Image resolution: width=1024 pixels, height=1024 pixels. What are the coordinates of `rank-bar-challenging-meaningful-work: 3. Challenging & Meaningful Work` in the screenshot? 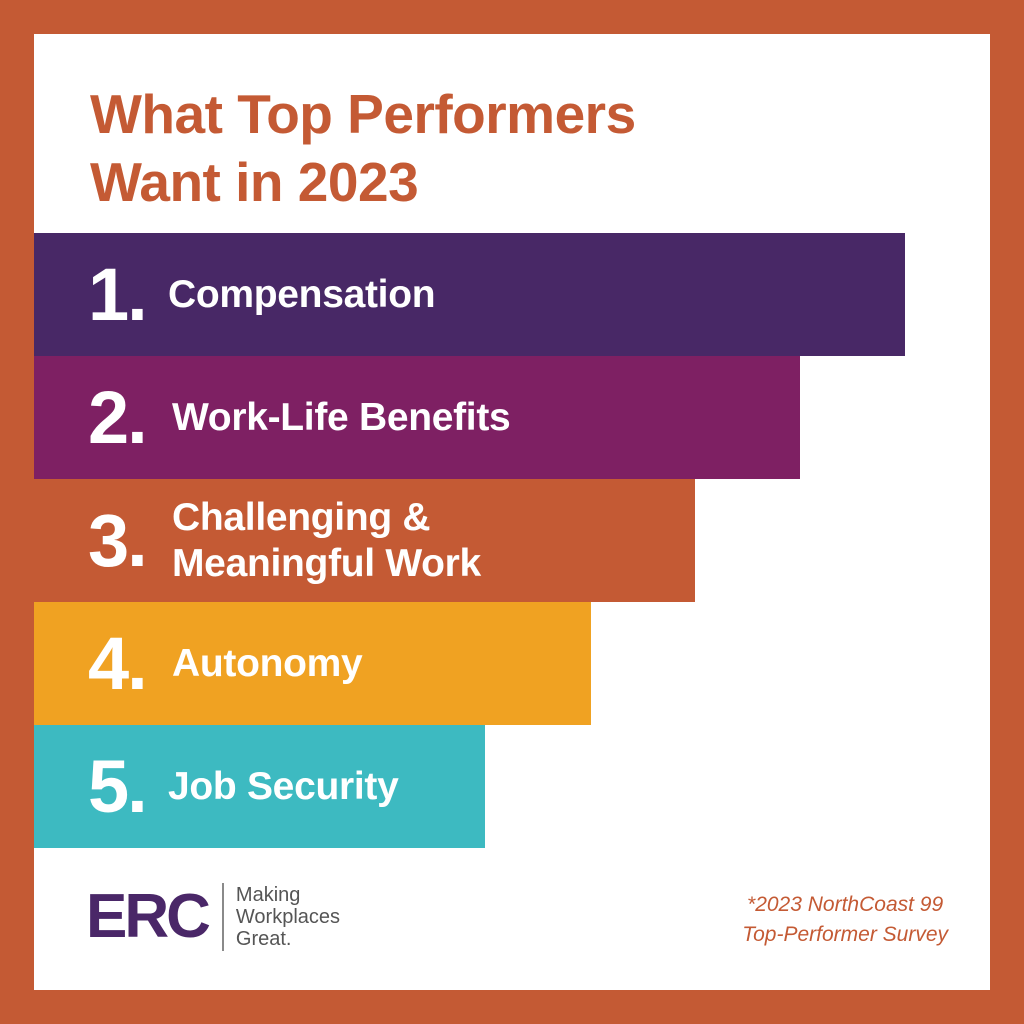 It's located at (364, 540).